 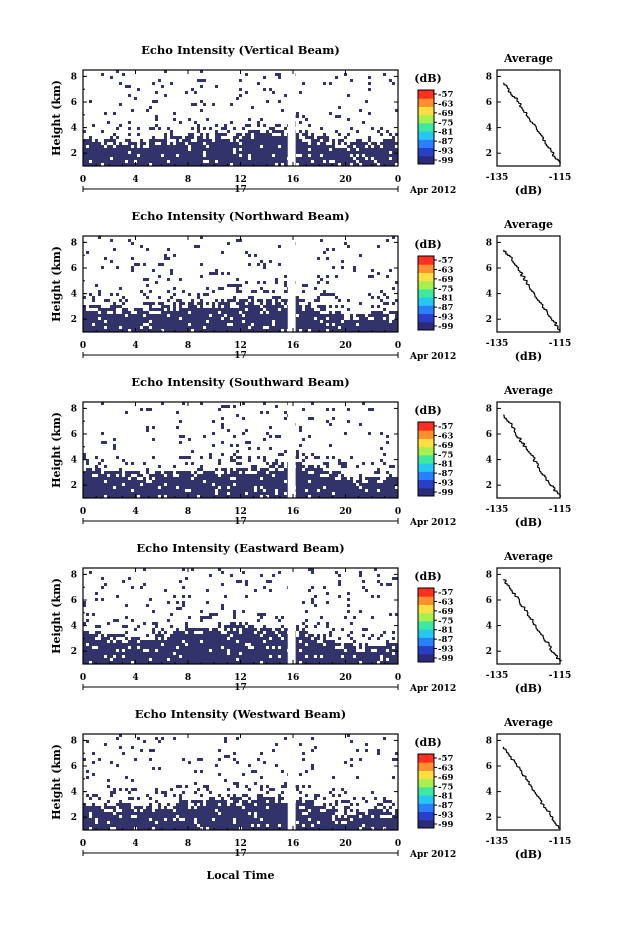 I want to click on date-day: 17, so click(x=240, y=522).